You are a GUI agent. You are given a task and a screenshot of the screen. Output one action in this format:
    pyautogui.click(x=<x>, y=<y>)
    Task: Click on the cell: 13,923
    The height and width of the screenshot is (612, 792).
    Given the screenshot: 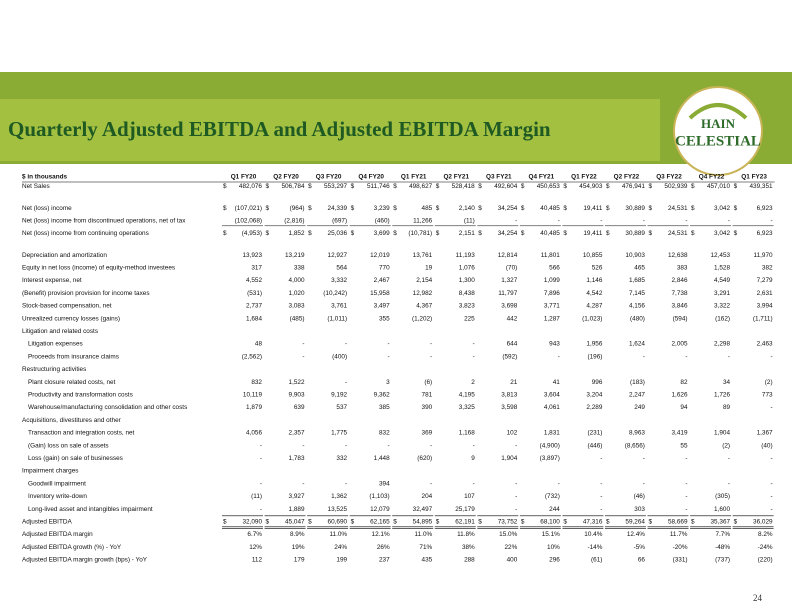 What is the action you would take?
    pyautogui.click(x=252, y=255)
    